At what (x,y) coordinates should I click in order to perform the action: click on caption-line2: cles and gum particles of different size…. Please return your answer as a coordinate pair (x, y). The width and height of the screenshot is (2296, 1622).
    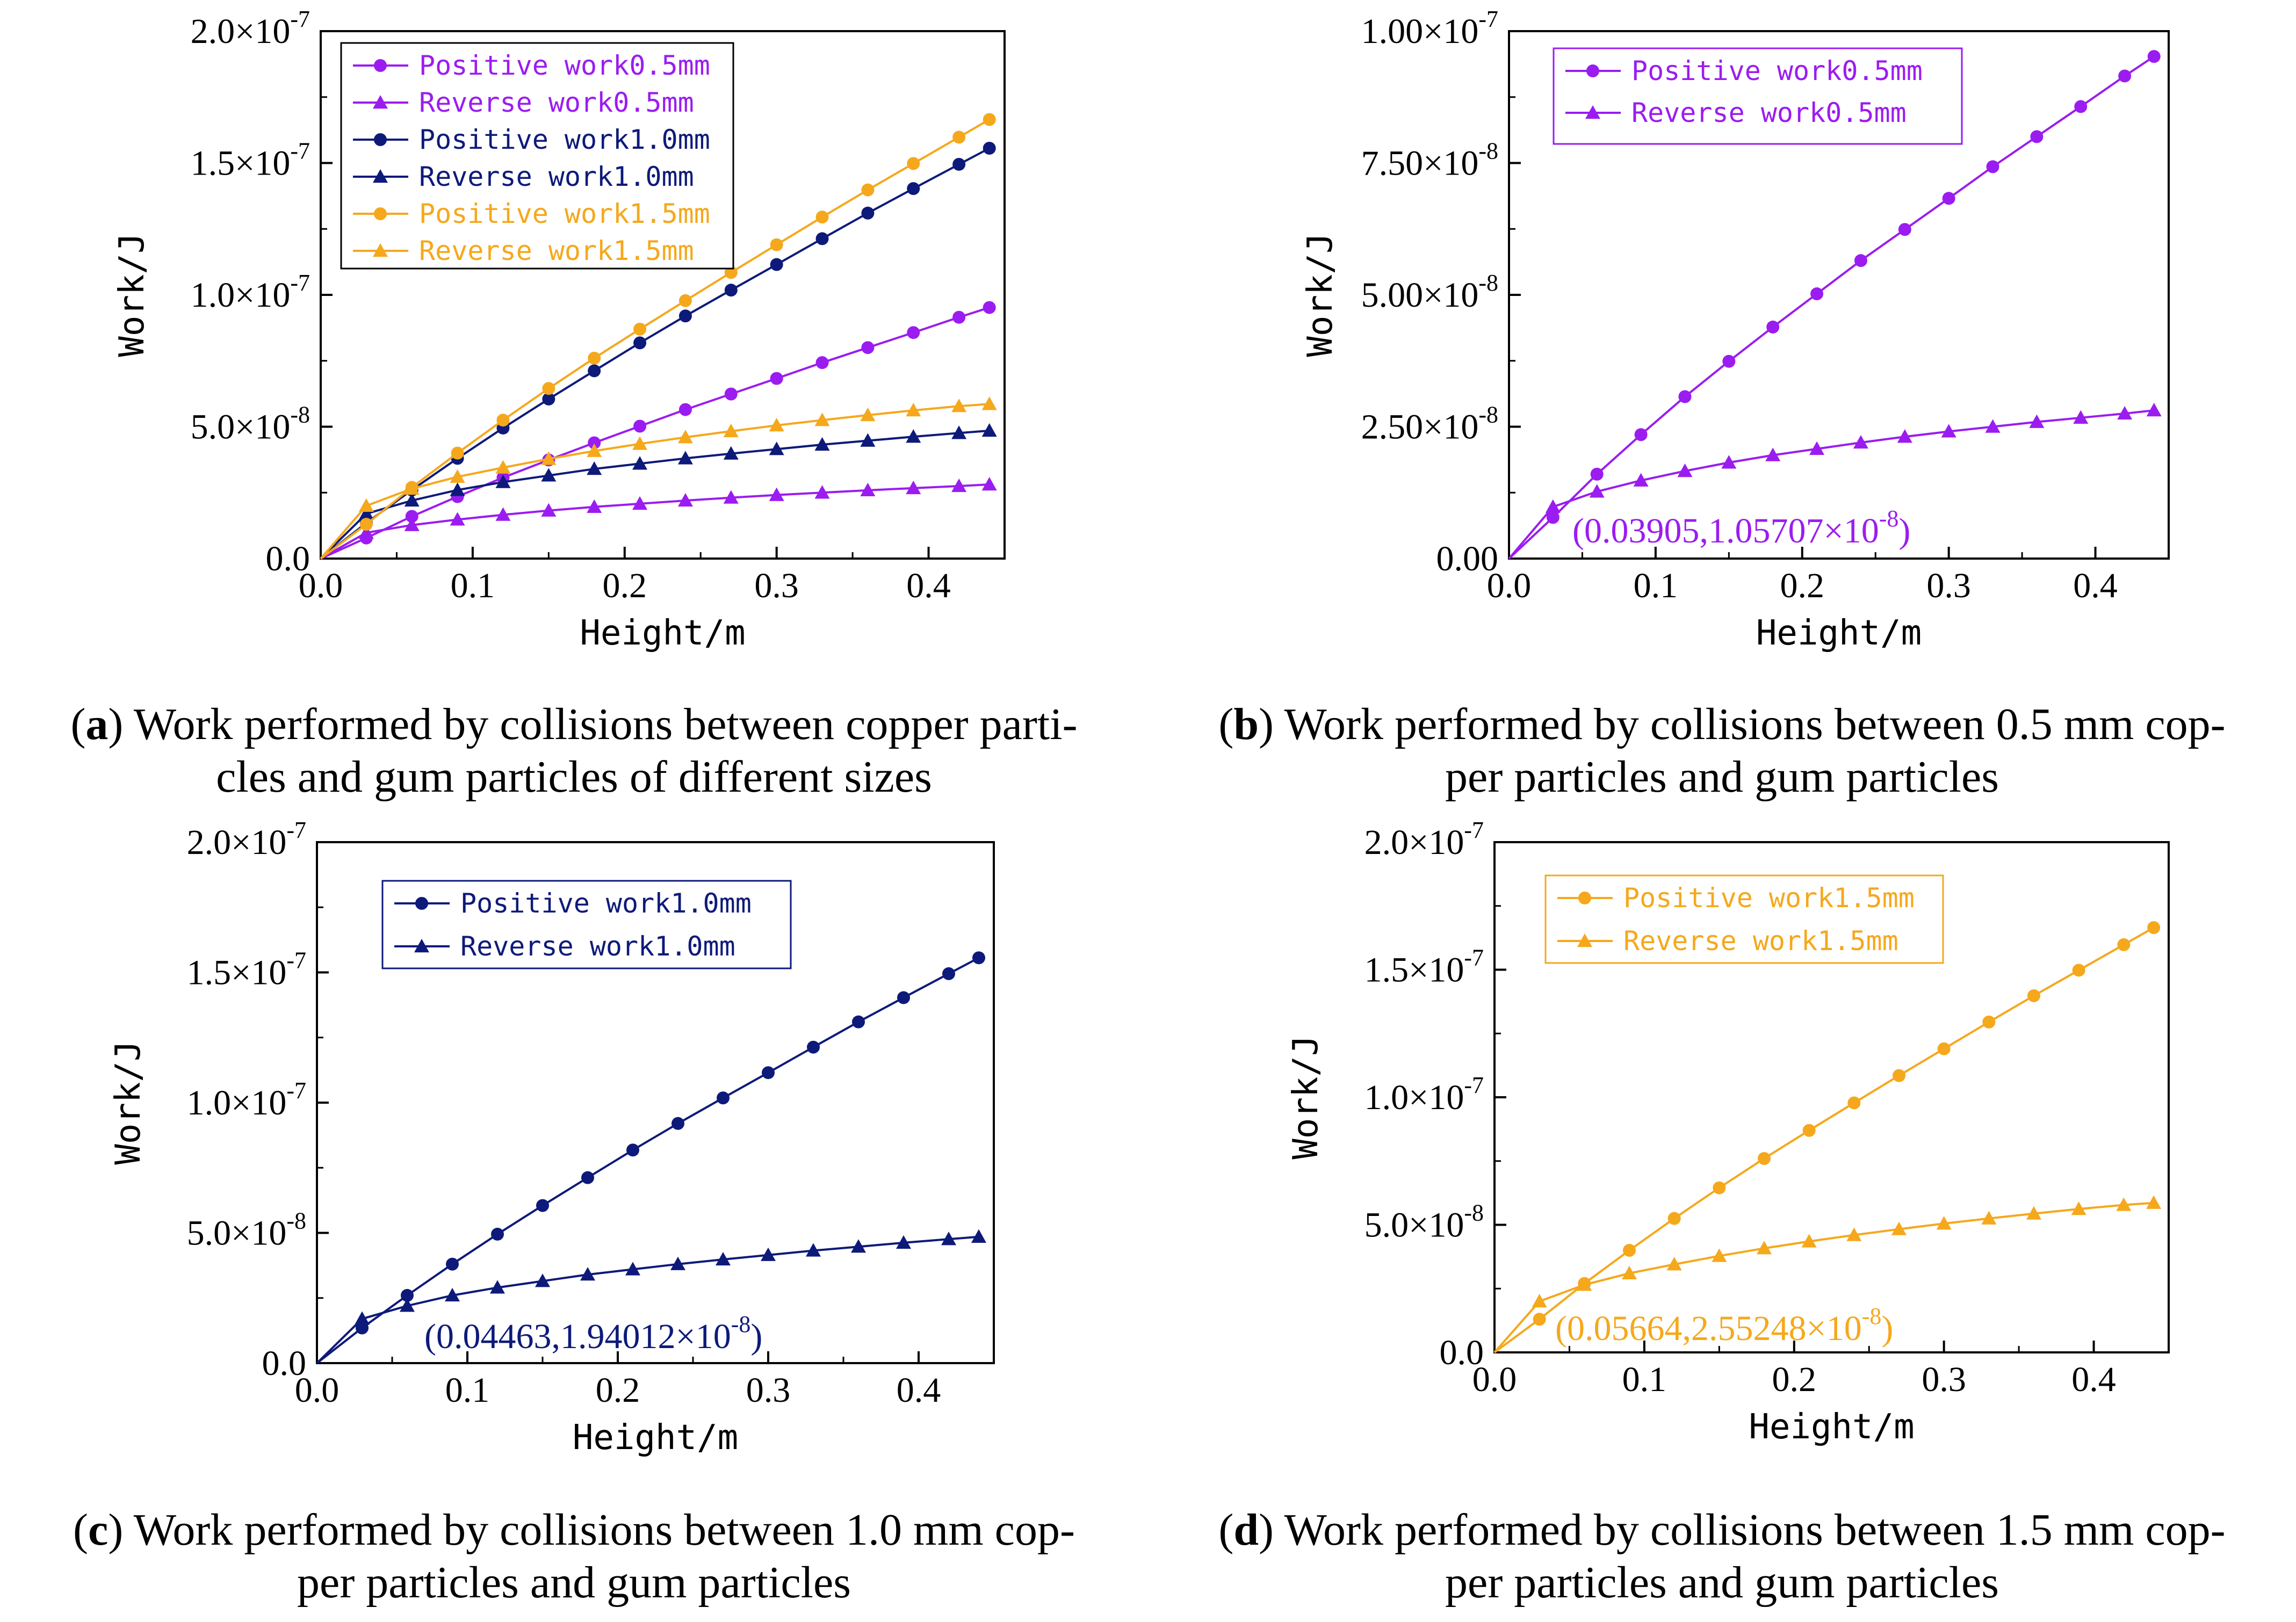
    Looking at the image, I should click on (574, 777).